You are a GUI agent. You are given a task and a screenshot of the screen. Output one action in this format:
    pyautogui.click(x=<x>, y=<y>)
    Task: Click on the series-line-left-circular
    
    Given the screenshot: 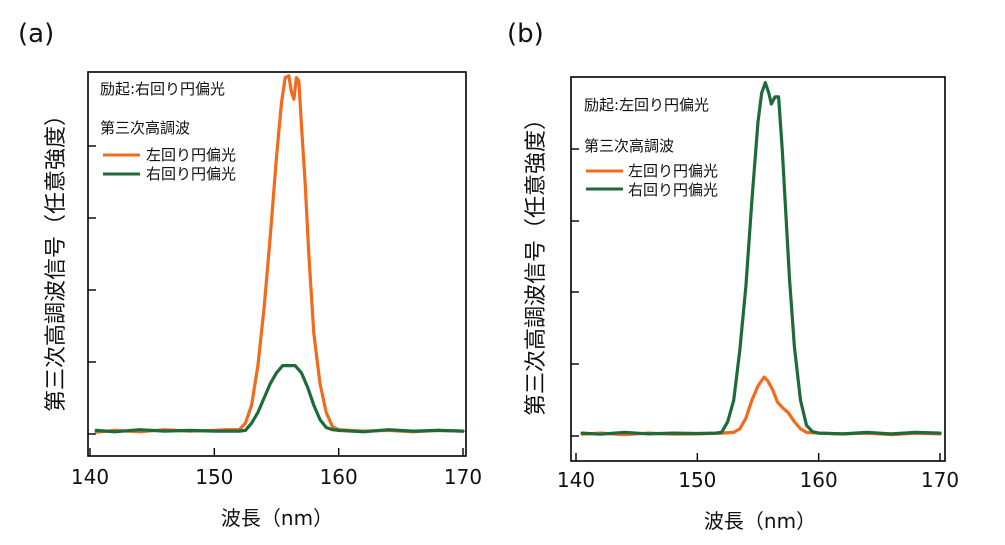 What is the action you would take?
    pyautogui.click(x=761, y=406)
    